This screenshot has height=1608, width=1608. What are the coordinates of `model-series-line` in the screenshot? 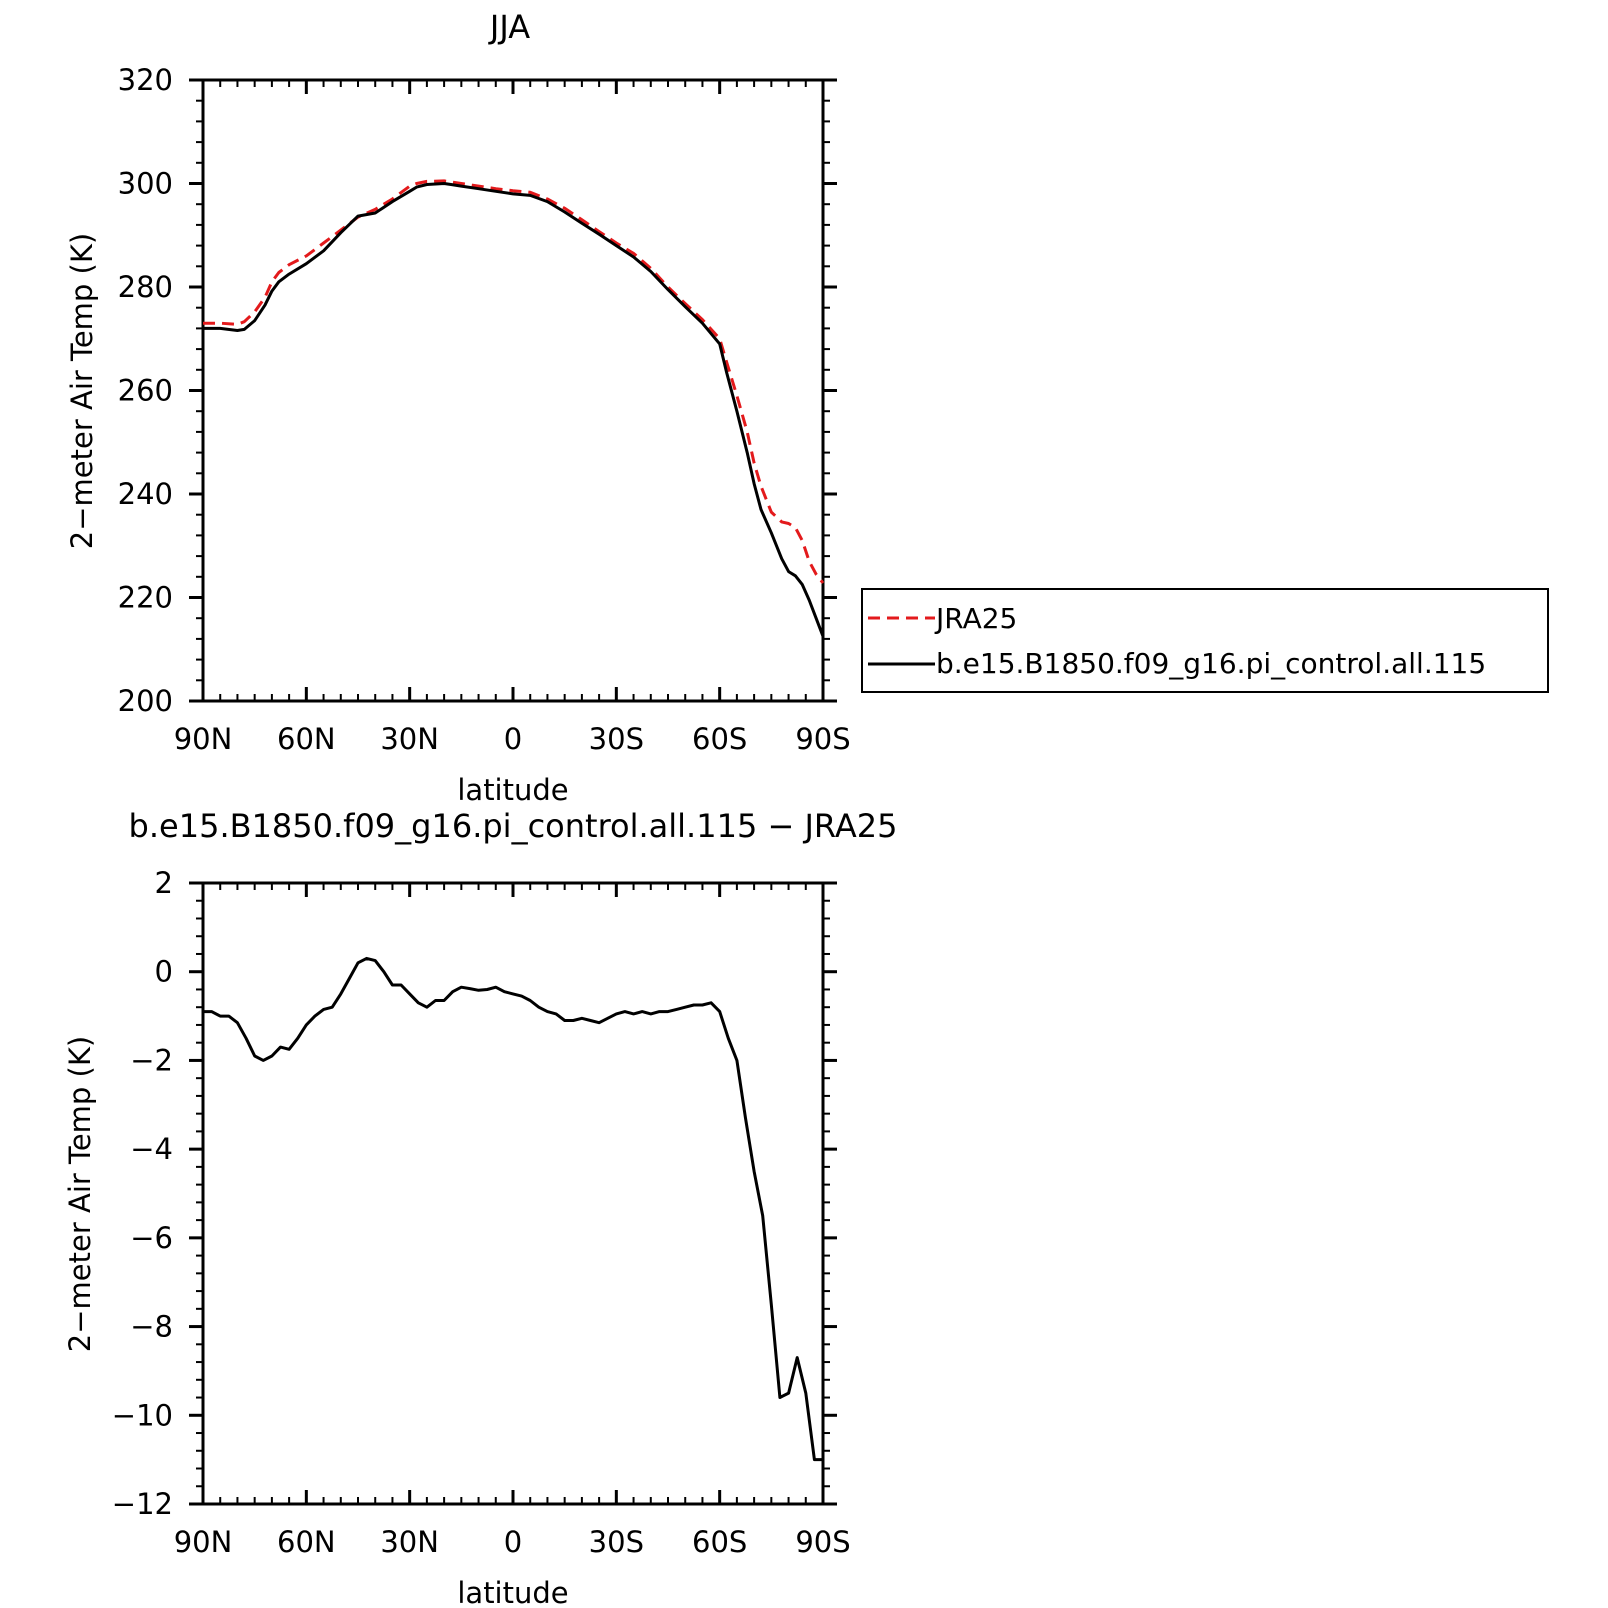 It's located at (514, 409).